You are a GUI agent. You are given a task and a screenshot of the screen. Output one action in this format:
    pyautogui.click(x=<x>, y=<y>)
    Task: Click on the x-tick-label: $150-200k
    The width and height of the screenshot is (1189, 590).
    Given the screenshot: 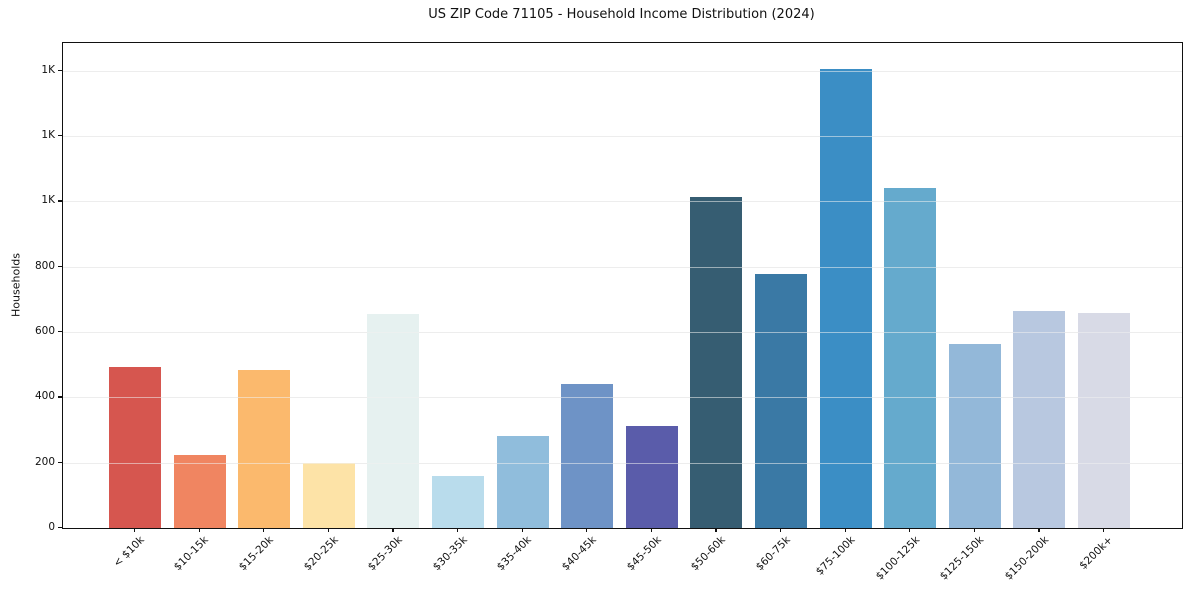 What is the action you would take?
    pyautogui.click(x=1026, y=558)
    